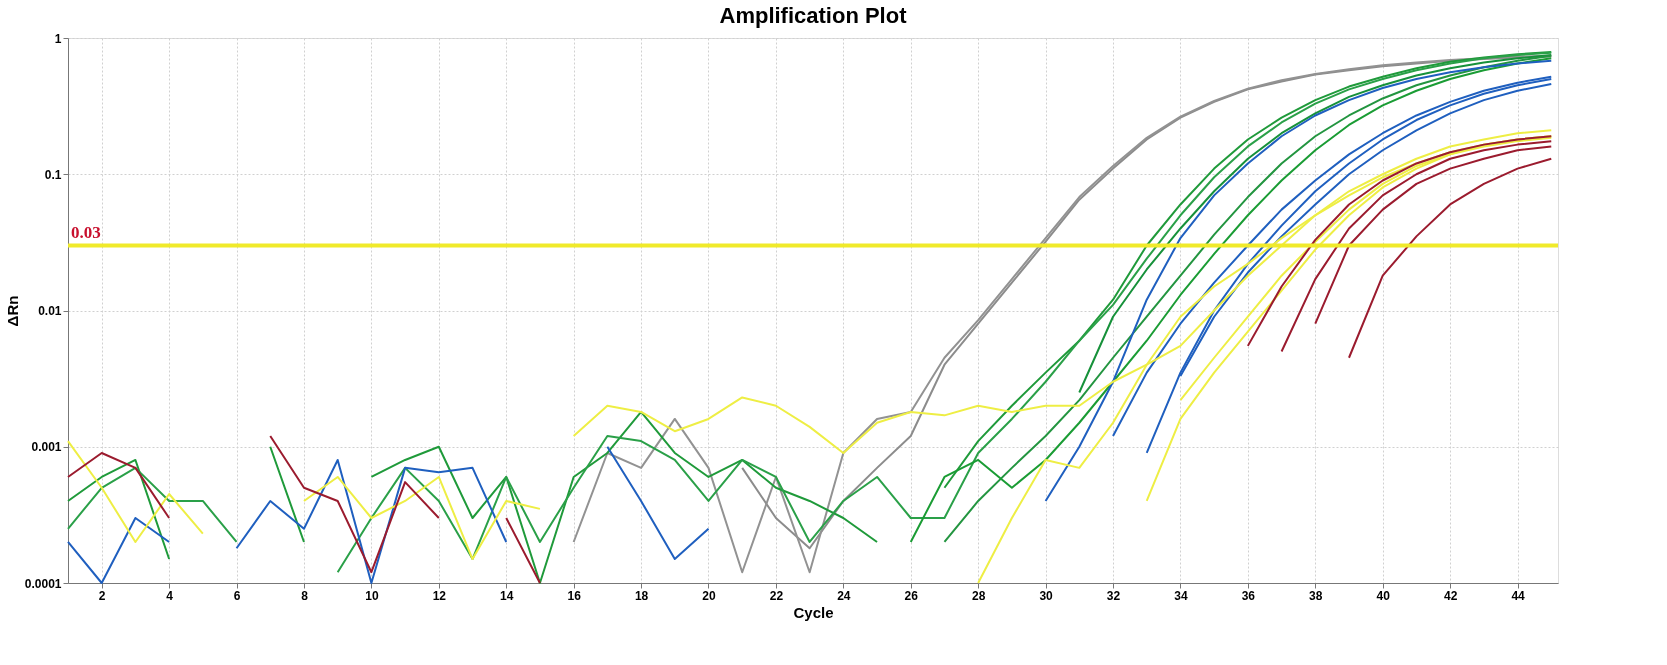 The width and height of the screenshot is (1667, 665). What do you see at coordinates (58, 38) in the screenshot?
I see `y-tick-label: 1` at bounding box center [58, 38].